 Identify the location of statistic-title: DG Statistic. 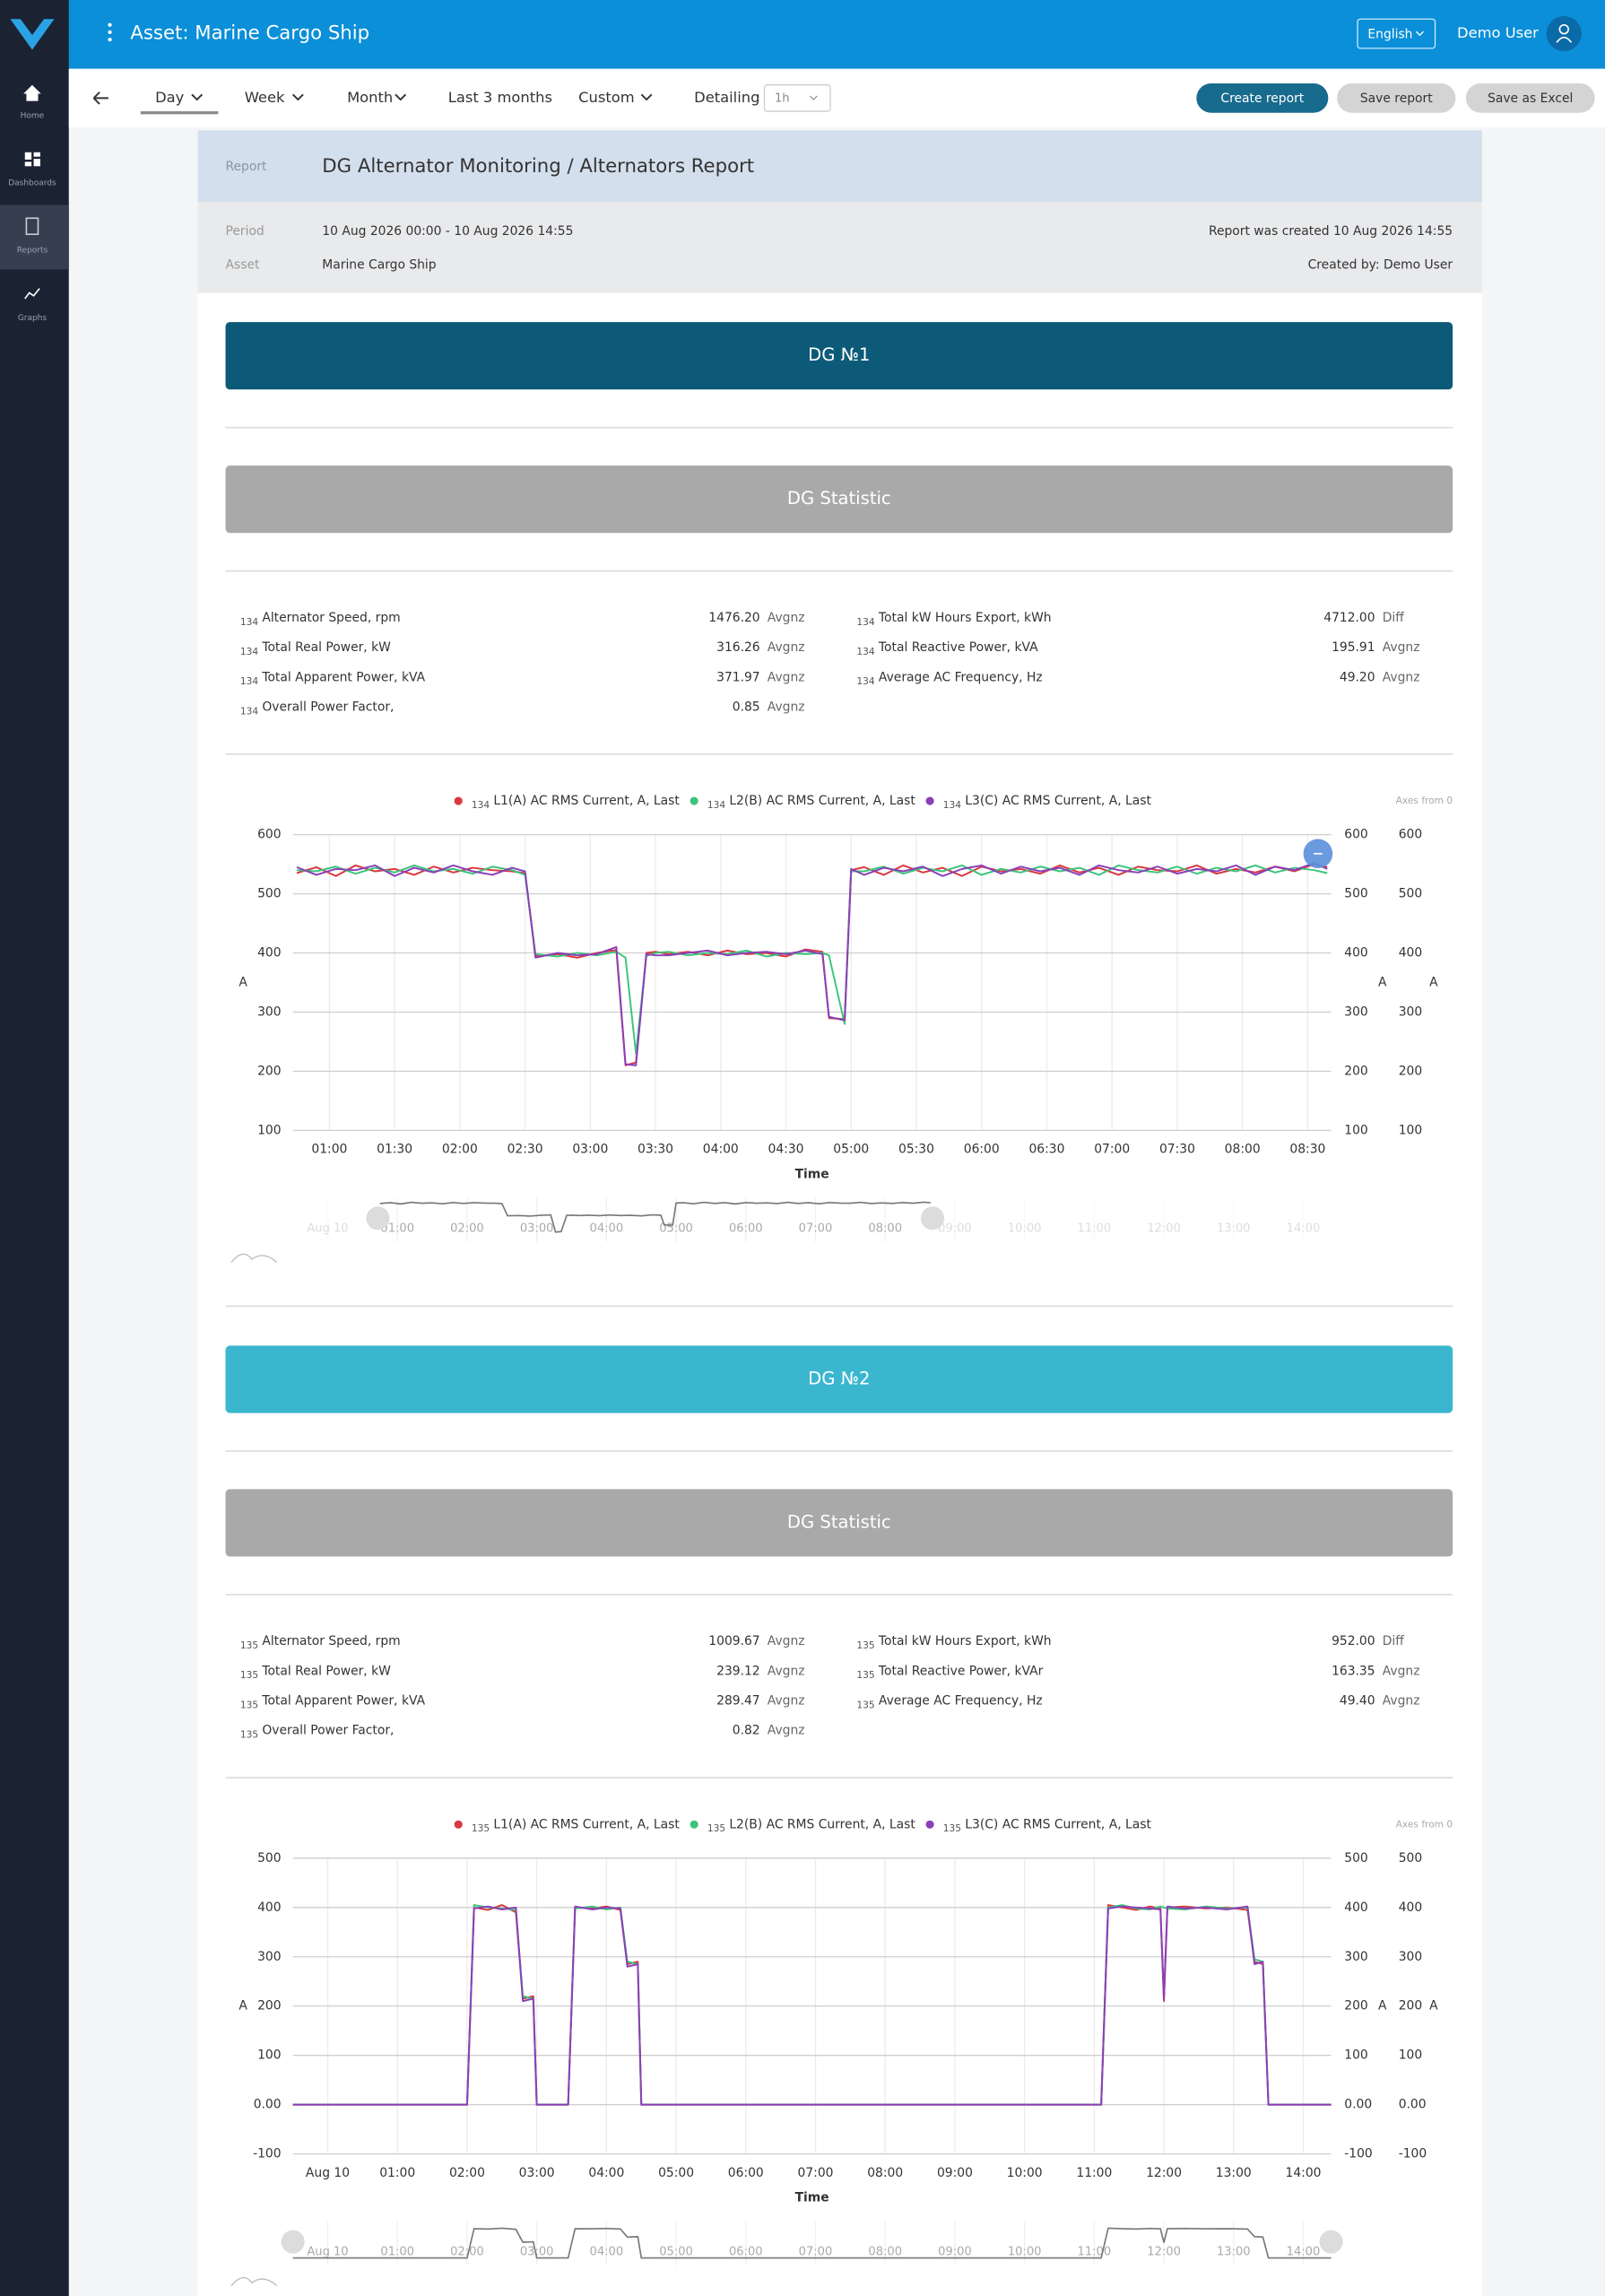
(839, 1521).